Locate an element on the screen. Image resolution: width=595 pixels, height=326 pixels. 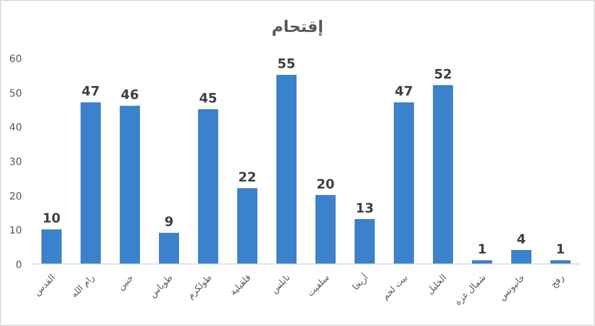
data-label: 22 is located at coordinates (247, 178).